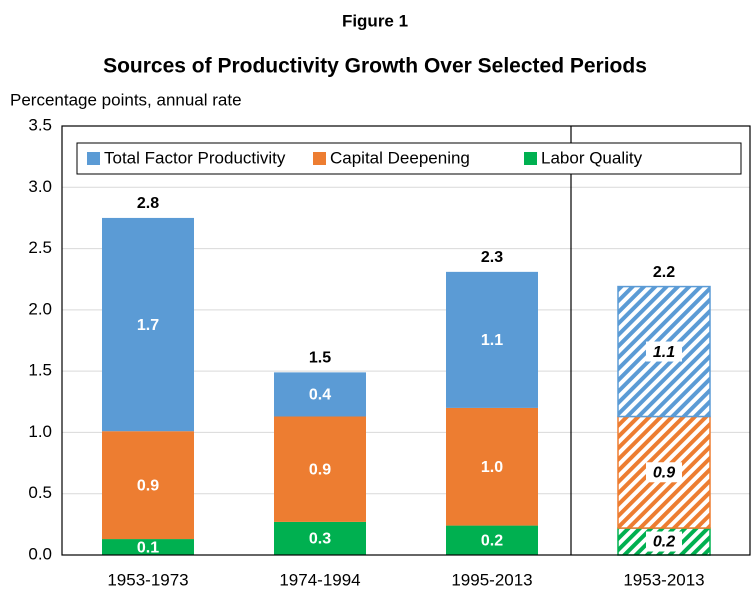 The height and width of the screenshot is (597, 751). I want to click on x-tick-label: 1953-2013, so click(663, 579).